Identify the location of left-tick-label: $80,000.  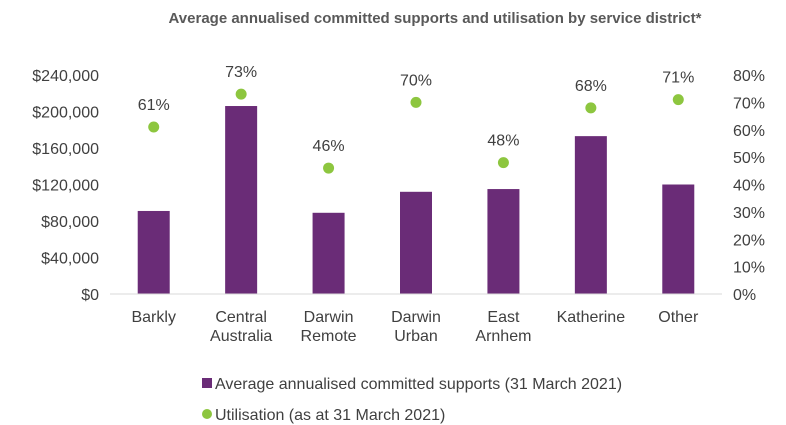
(70, 222).